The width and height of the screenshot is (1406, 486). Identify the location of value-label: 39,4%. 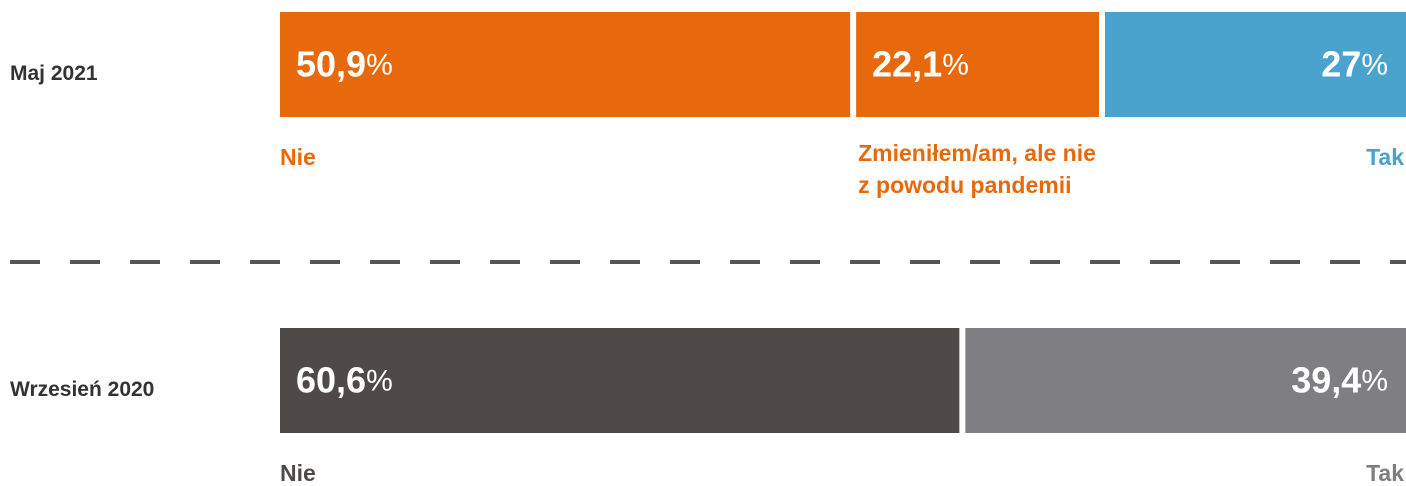
(1339, 379).